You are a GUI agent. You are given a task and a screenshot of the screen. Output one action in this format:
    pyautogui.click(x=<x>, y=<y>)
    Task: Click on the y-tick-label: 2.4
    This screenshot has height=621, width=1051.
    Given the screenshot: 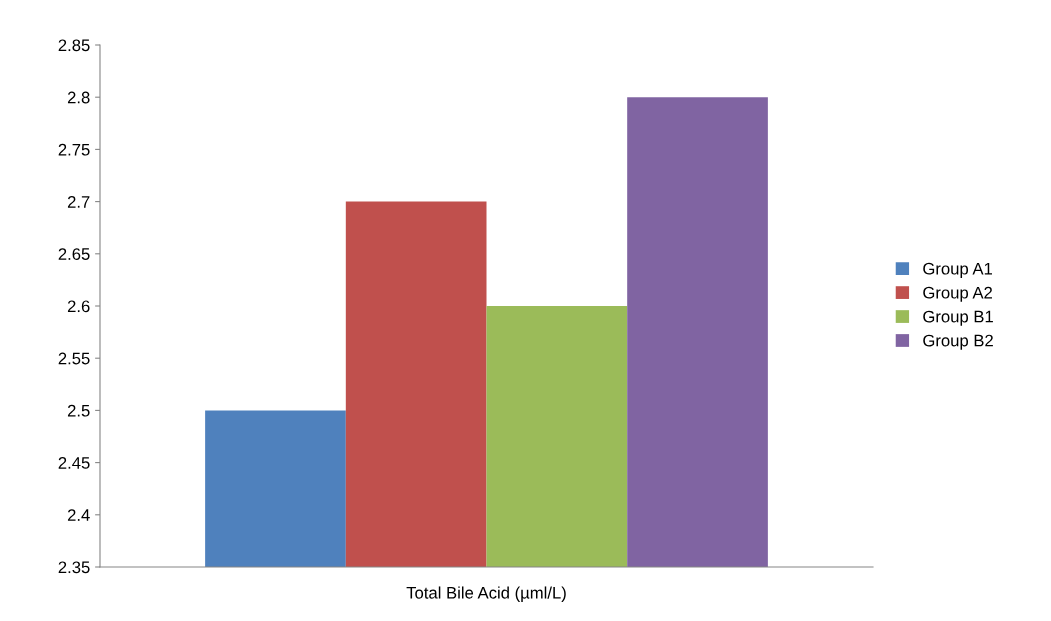 What is the action you would take?
    pyautogui.click(x=78, y=515)
    